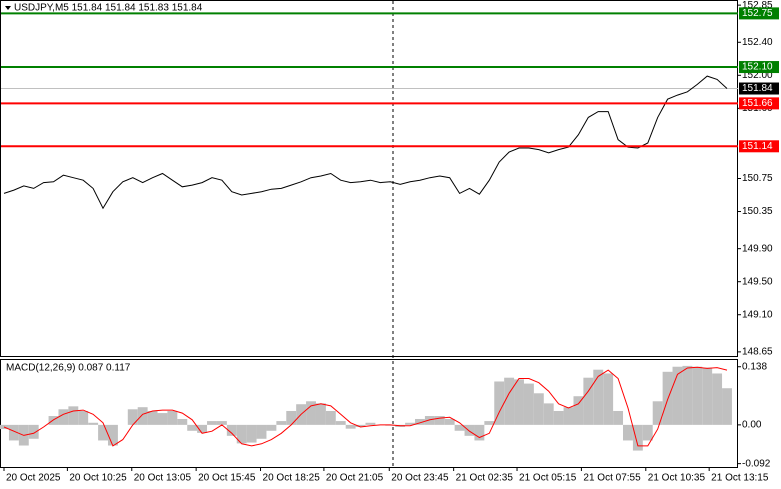 The width and height of the screenshot is (781, 489). Describe the element at coordinates (98, 478) in the screenshot. I see `x-tick-label: 20 Oct 10:25` at that location.